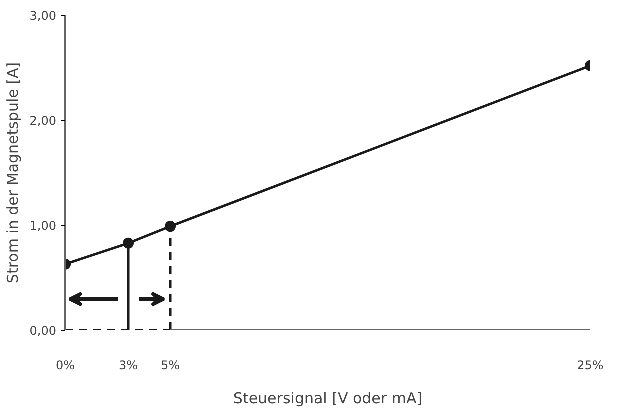 This screenshot has width=624, height=414. What do you see at coordinates (170, 365) in the screenshot?
I see `x-tick-label: 5%` at bounding box center [170, 365].